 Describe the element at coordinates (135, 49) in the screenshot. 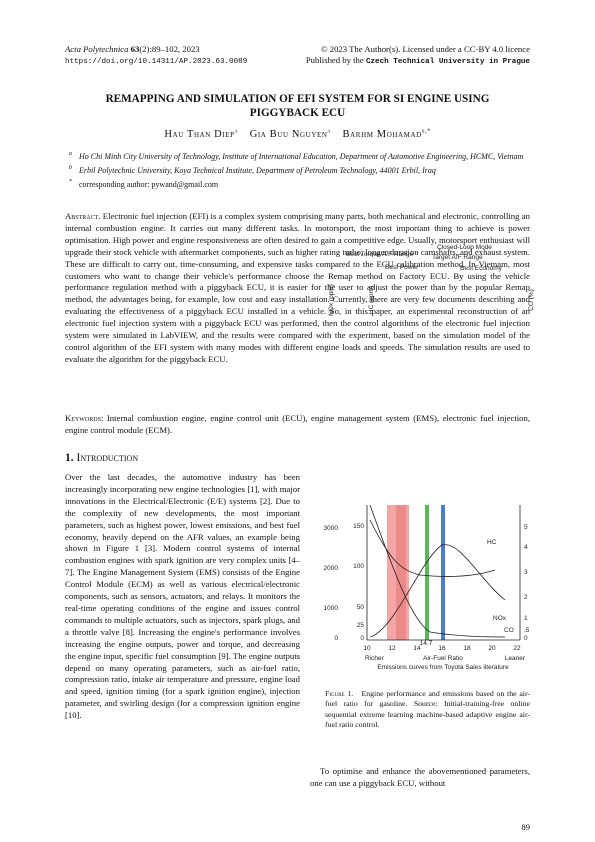

I see `volume: 63` at that location.